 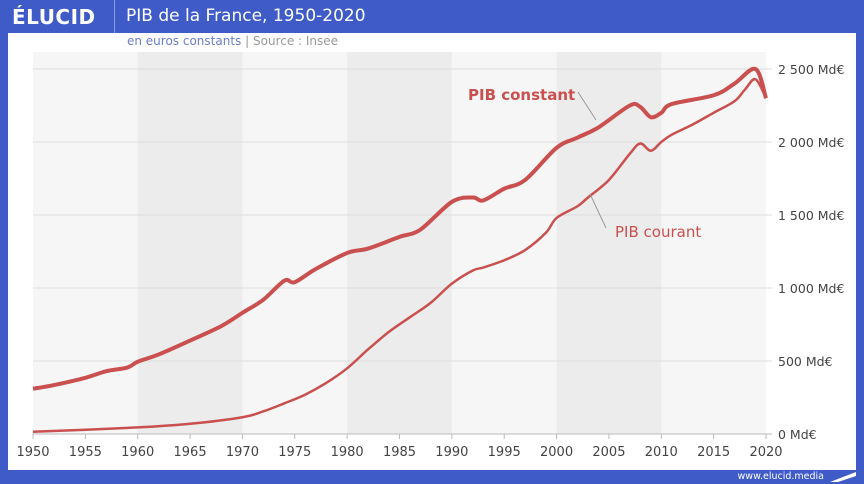 I want to click on leader-constant, so click(x=587, y=106).